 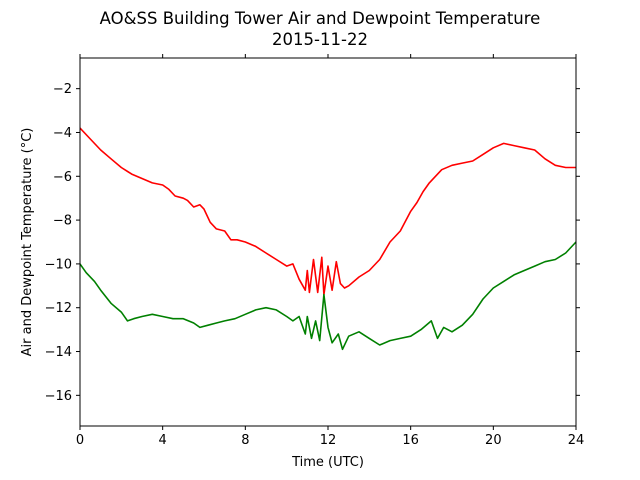 What do you see at coordinates (328, 440) in the screenshot?
I see `x-tick-label: 12` at bounding box center [328, 440].